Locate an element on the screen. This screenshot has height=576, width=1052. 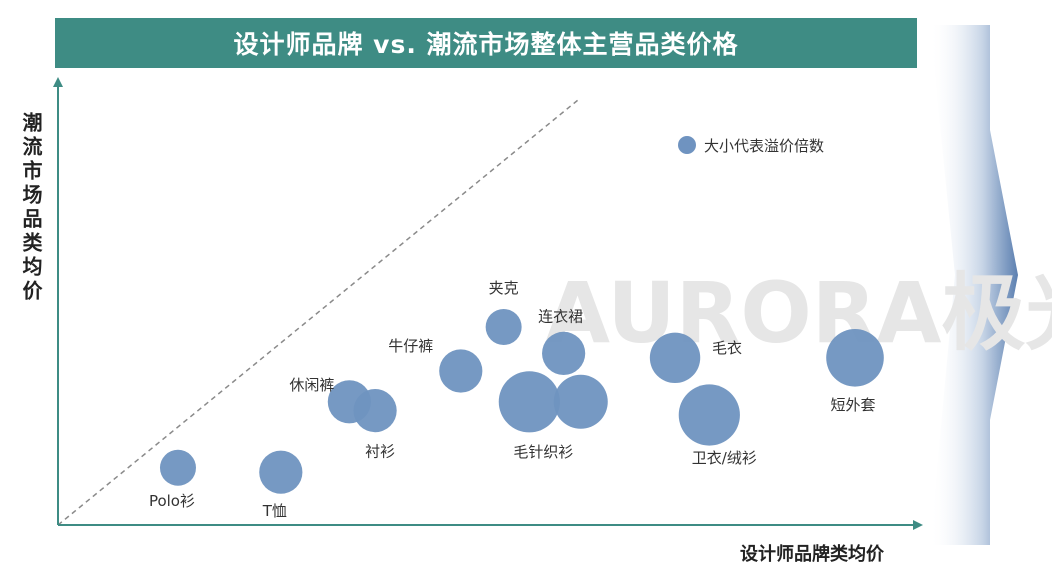
legend-marker is located at coordinates (687, 145).